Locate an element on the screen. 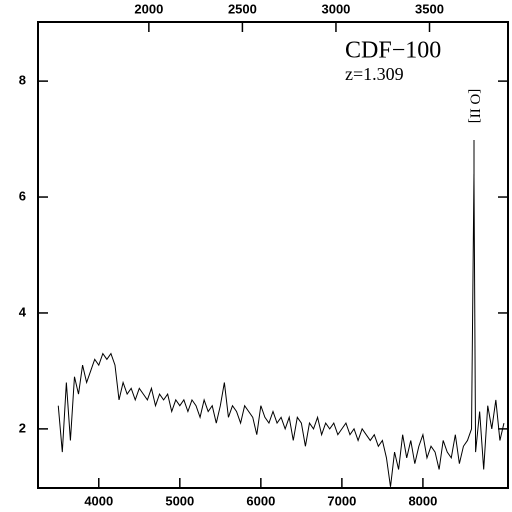 The height and width of the screenshot is (512, 512). chart-title: CDF−100 is located at coordinates (393, 51).